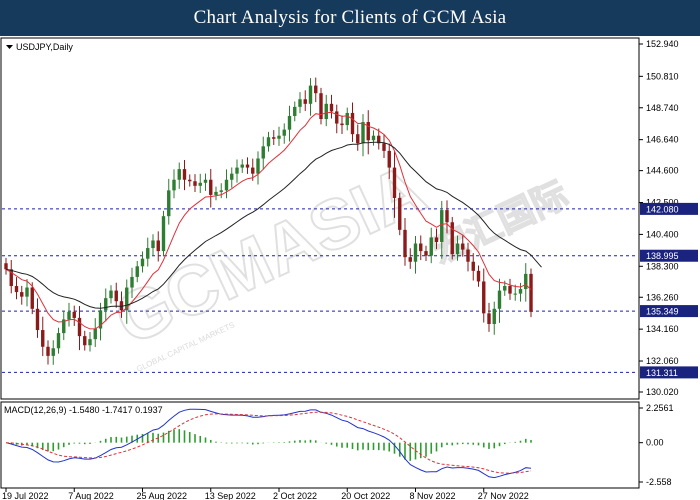  What do you see at coordinates (662, 266) in the screenshot?
I see `price-tick-label: 138.300` at bounding box center [662, 266].